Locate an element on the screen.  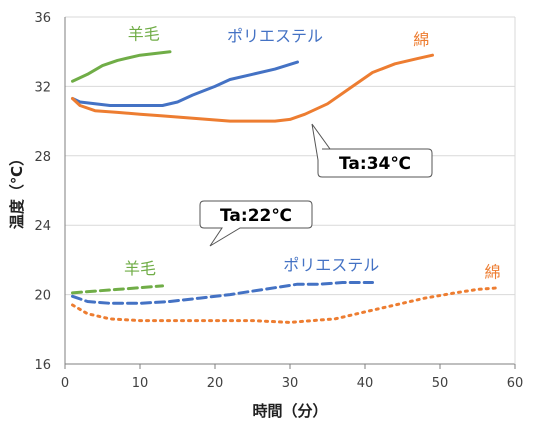
series-label-2: 綿 is located at coordinates (421, 39).